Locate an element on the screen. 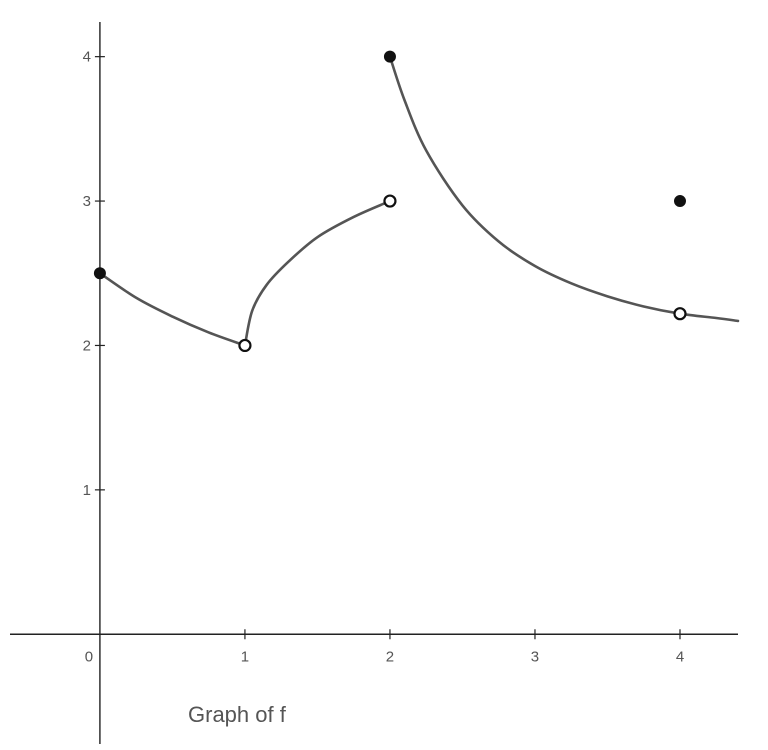 Image resolution: width=768 pixels, height=750 pixels. x-tick-label: 4 is located at coordinates (680, 656).